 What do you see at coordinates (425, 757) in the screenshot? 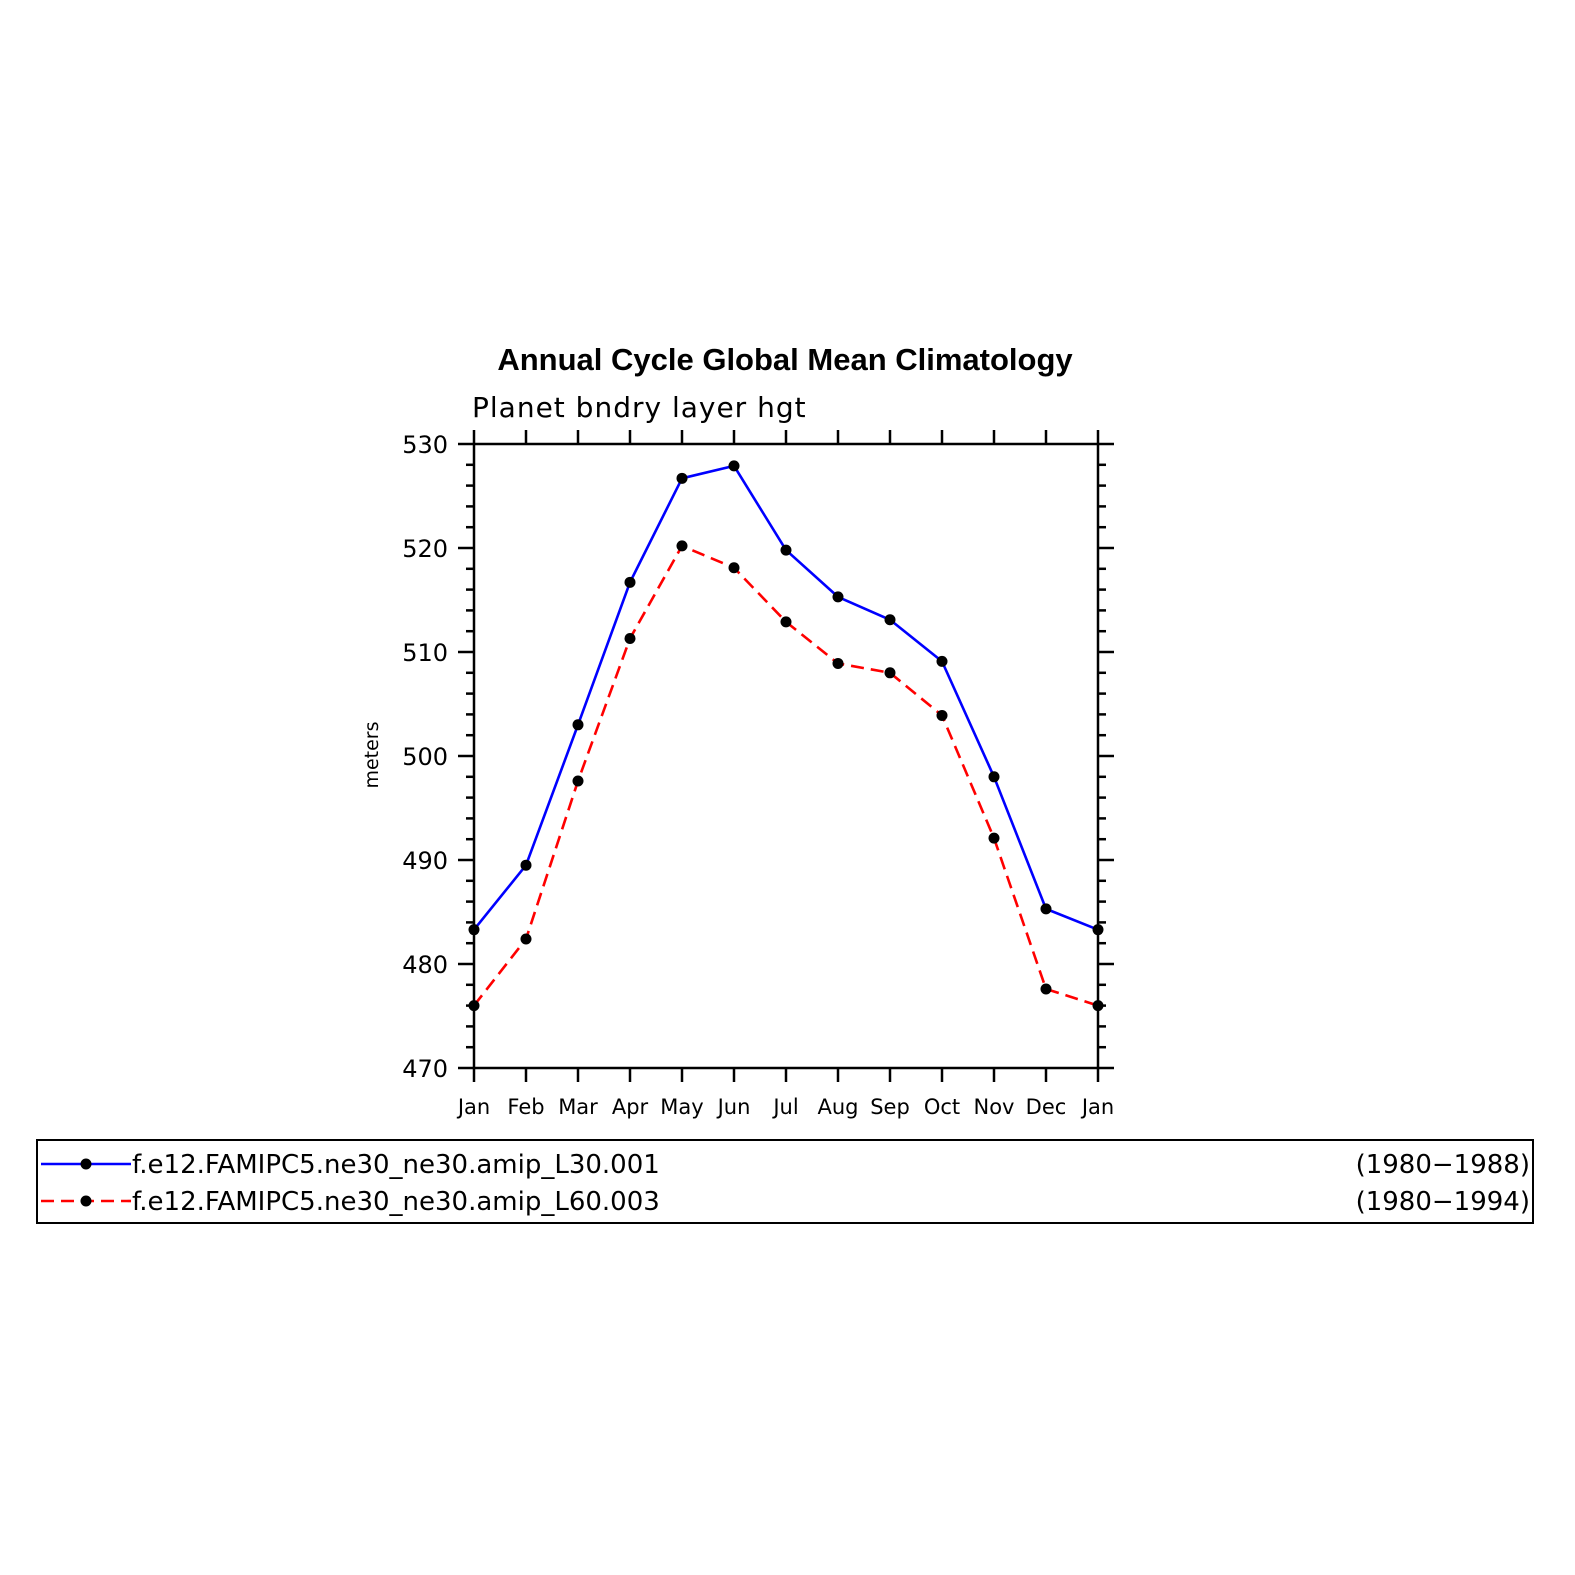
I see `y-tick-label: 500` at bounding box center [425, 757].